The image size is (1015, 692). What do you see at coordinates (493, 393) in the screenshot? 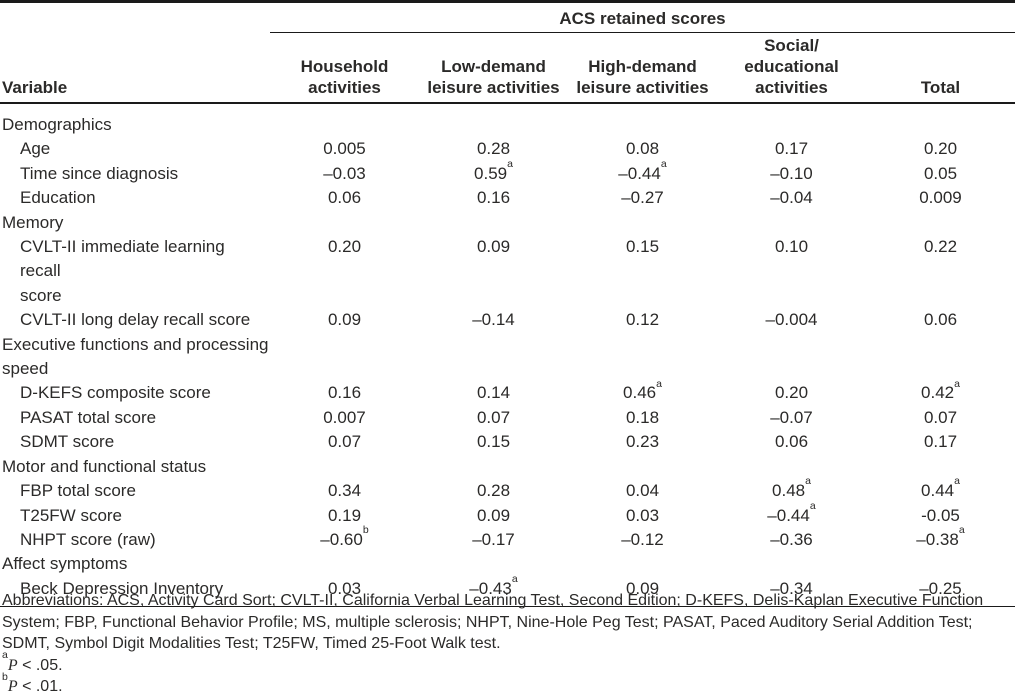
I see `value-cell: 0.14` at bounding box center [493, 393].